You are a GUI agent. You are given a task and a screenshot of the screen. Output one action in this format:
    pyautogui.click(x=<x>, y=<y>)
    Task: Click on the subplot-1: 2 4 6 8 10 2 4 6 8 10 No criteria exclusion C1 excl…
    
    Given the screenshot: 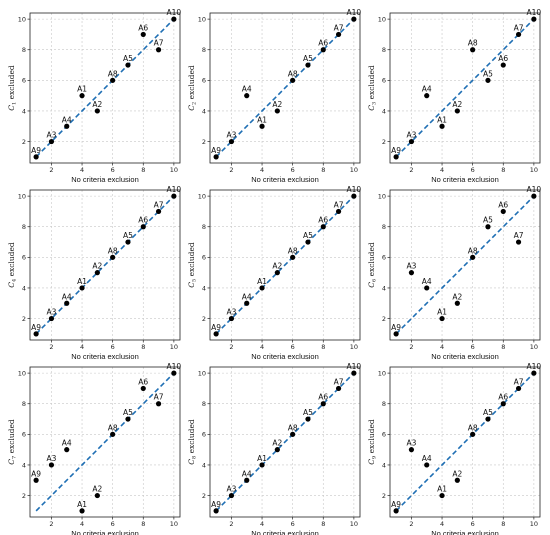 What is the action you would take?
    pyautogui.click(x=94, y=96)
    